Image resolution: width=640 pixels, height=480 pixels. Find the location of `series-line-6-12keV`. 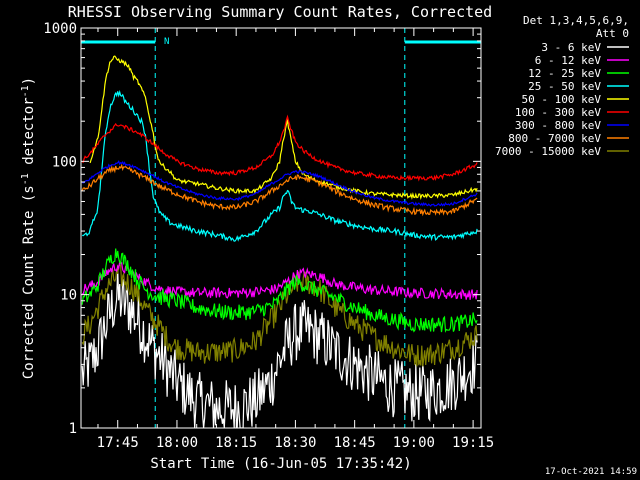

series-line-6-12keV is located at coordinates (280, 279).